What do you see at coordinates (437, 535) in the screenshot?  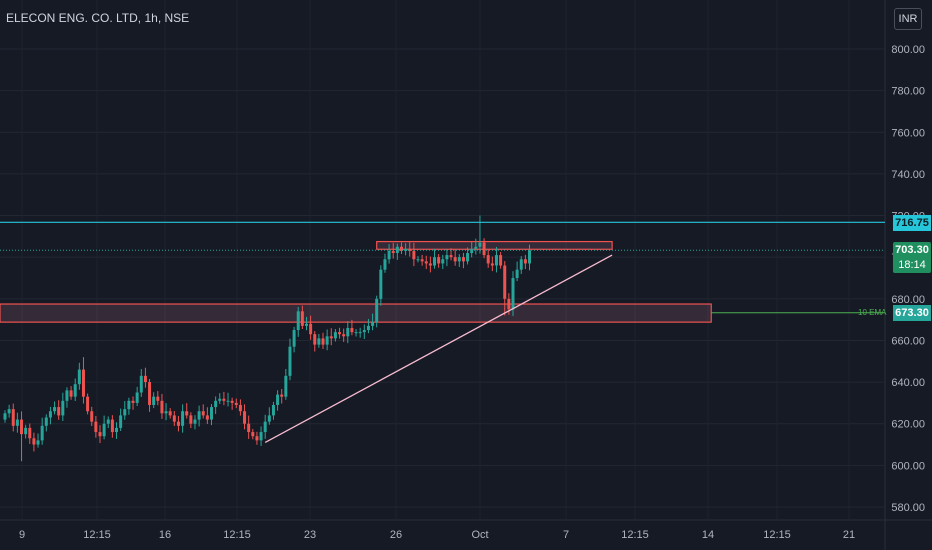 I see `time-axis: 9 12:15 16 12:15 23 26 Oct 7 12:15 14 12:15 21` at bounding box center [437, 535].